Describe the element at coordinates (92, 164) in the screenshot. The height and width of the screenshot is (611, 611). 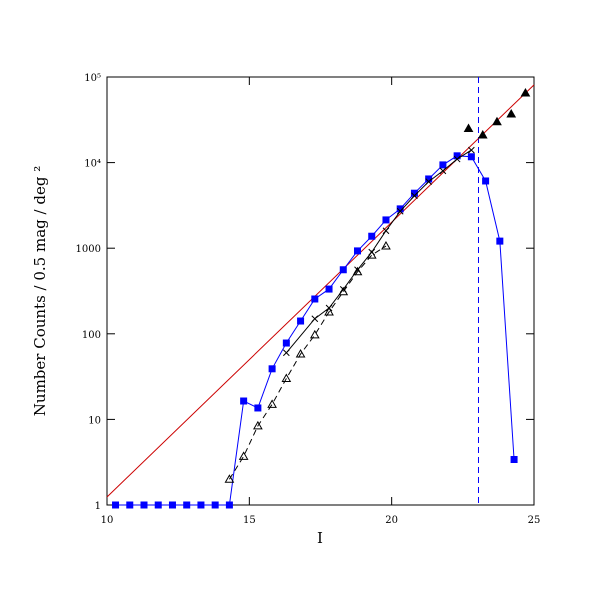
I see `y-tick-label: 10⁴` at that location.